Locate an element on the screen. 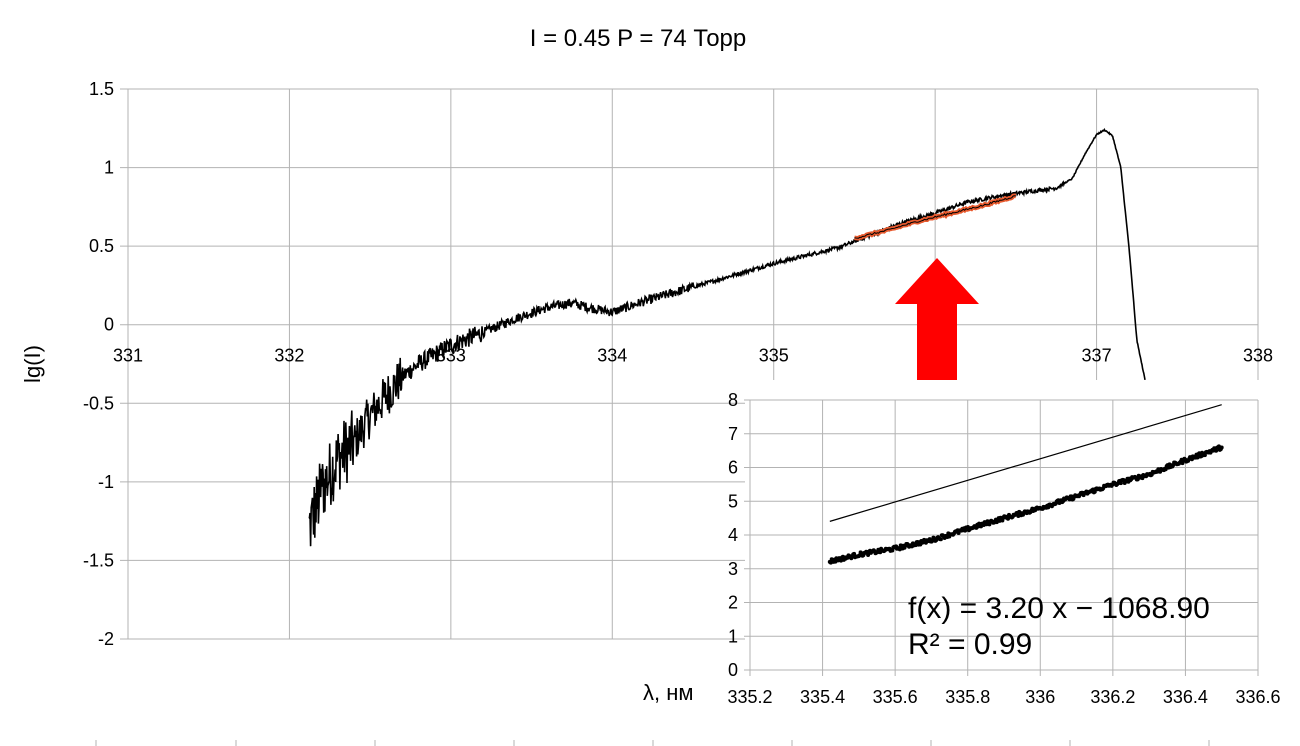 This screenshot has width=1300, height=746. main-x-tick-label: 331 is located at coordinates (128, 356).